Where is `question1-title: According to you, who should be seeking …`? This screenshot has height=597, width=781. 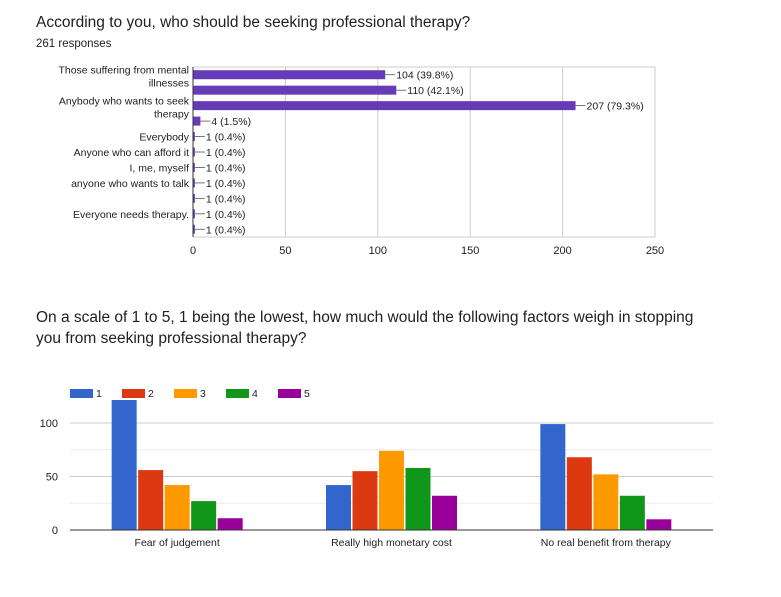
question1-title: According to you, who should be seeking … is located at coordinates (253, 22).